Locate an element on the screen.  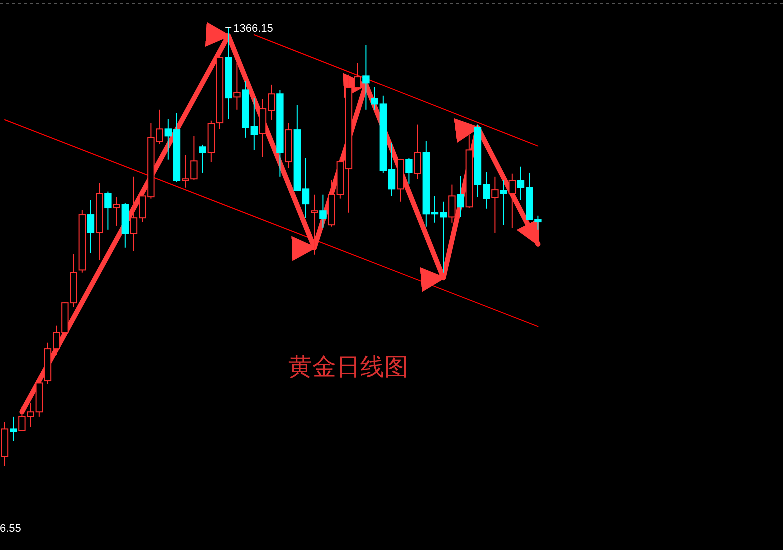
text: 黄金日线图 is located at coordinates (348, 368).